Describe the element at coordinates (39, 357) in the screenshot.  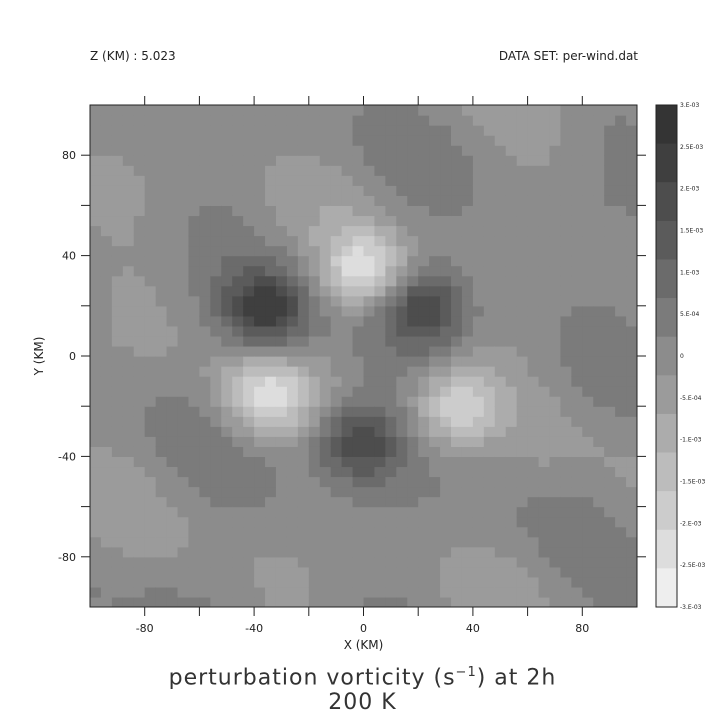
I see `y-axis-label: Y (KM)` at that location.